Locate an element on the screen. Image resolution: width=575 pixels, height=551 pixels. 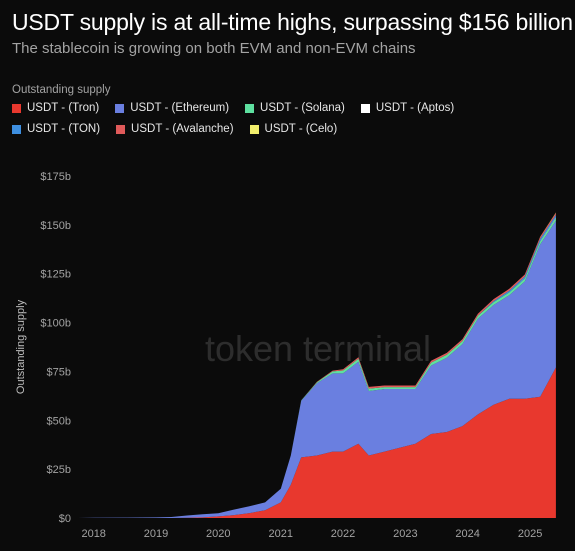
x-tick-label: 2025 is located at coordinates (530, 534).